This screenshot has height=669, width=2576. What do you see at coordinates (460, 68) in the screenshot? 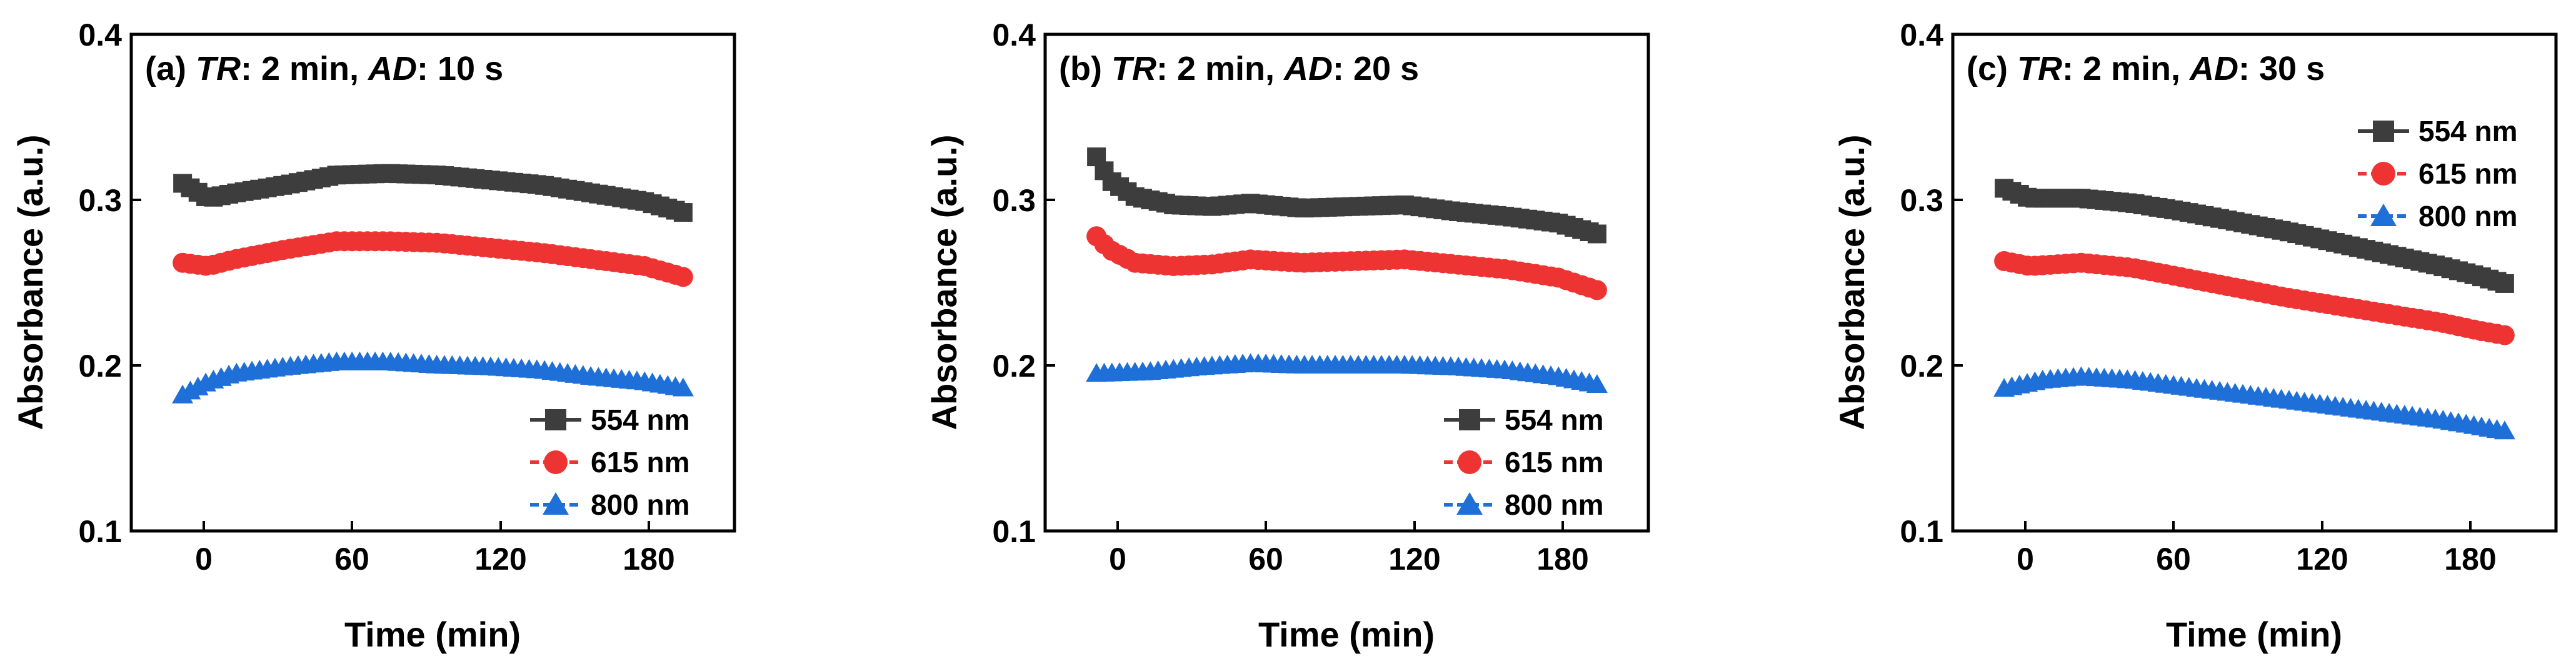
I see `title-value-ad: : 10 s` at bounding box center [460, 68].